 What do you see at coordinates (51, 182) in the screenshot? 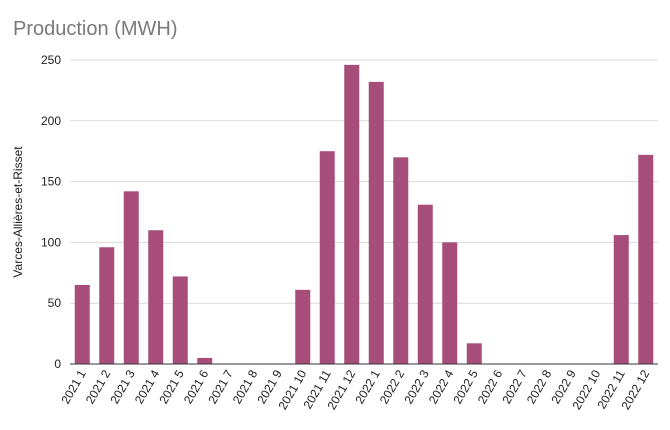
I see `y-tick-label: 150` at bounding box center [51, 182].